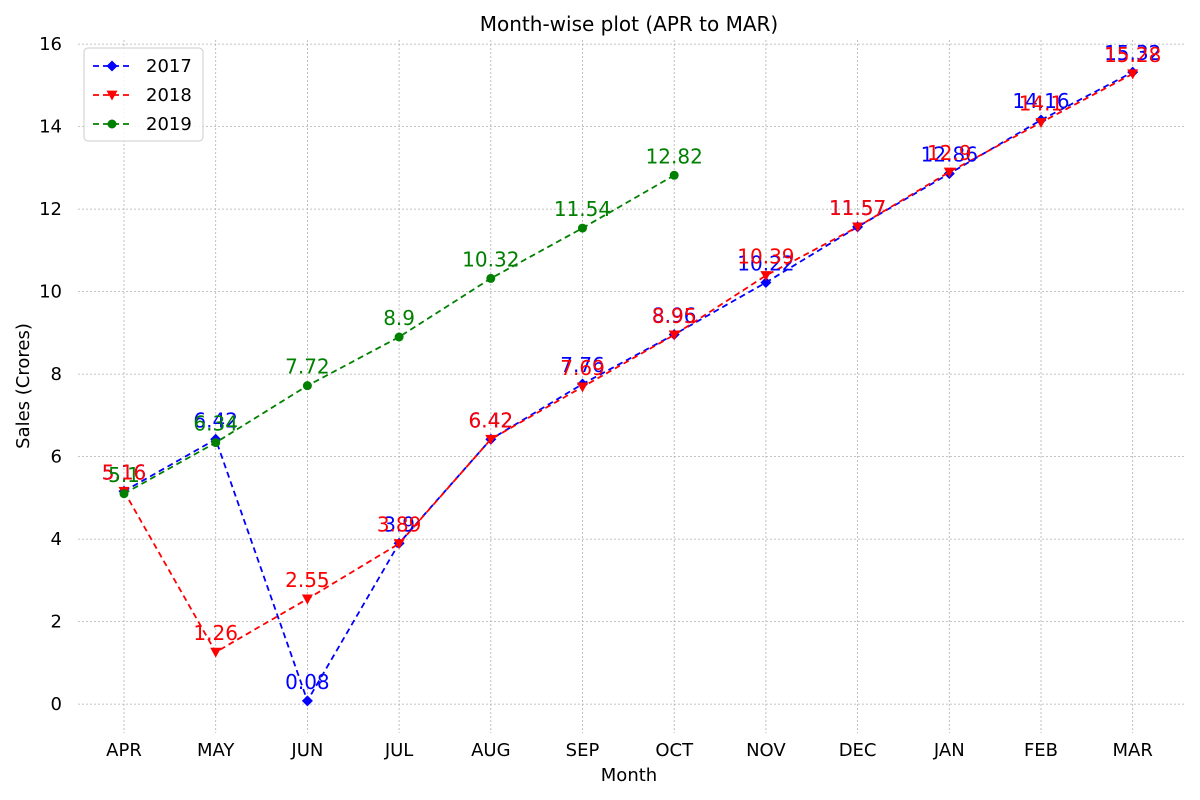  I want to click on x-tick-label: OCT, so click(674, 750).